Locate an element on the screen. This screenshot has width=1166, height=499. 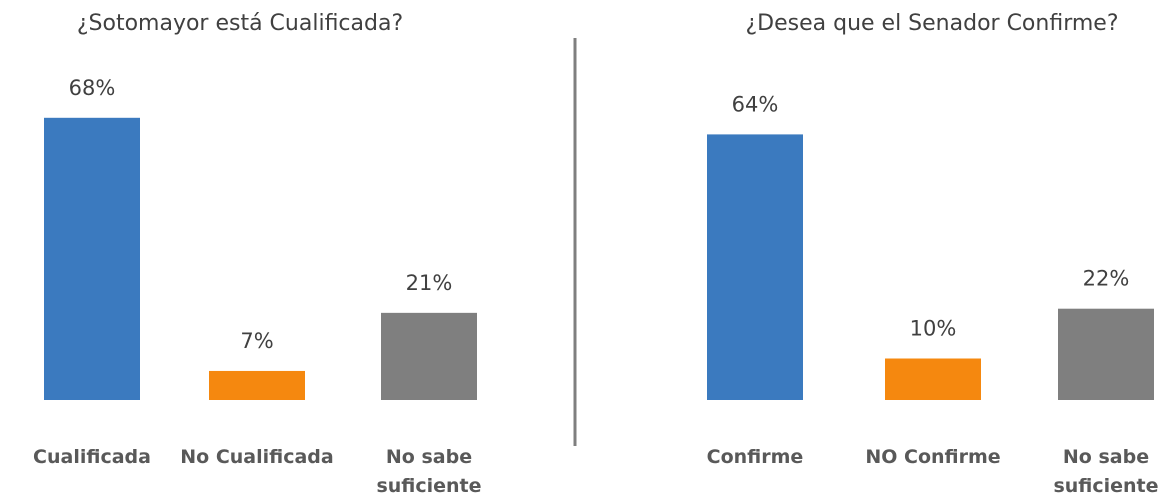
right-category-label-1-line-1: Confirme is located at coordinates (755, 457).